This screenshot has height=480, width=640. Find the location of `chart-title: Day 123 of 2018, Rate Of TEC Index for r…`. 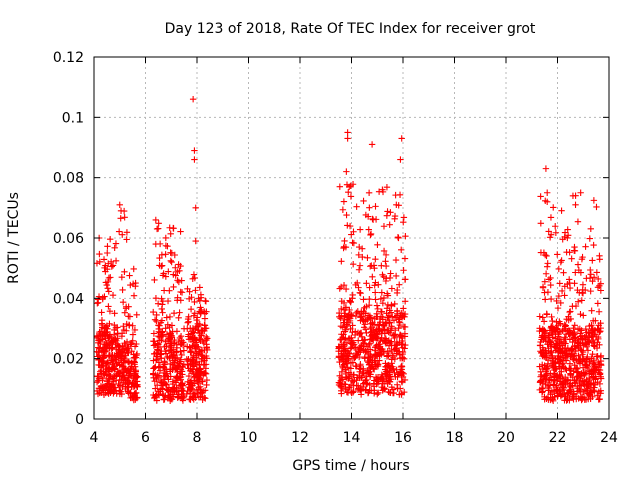

chart-title: Day 123 of 2018, Rate Of TEC Index for r… is located at coordinates (350, 29).